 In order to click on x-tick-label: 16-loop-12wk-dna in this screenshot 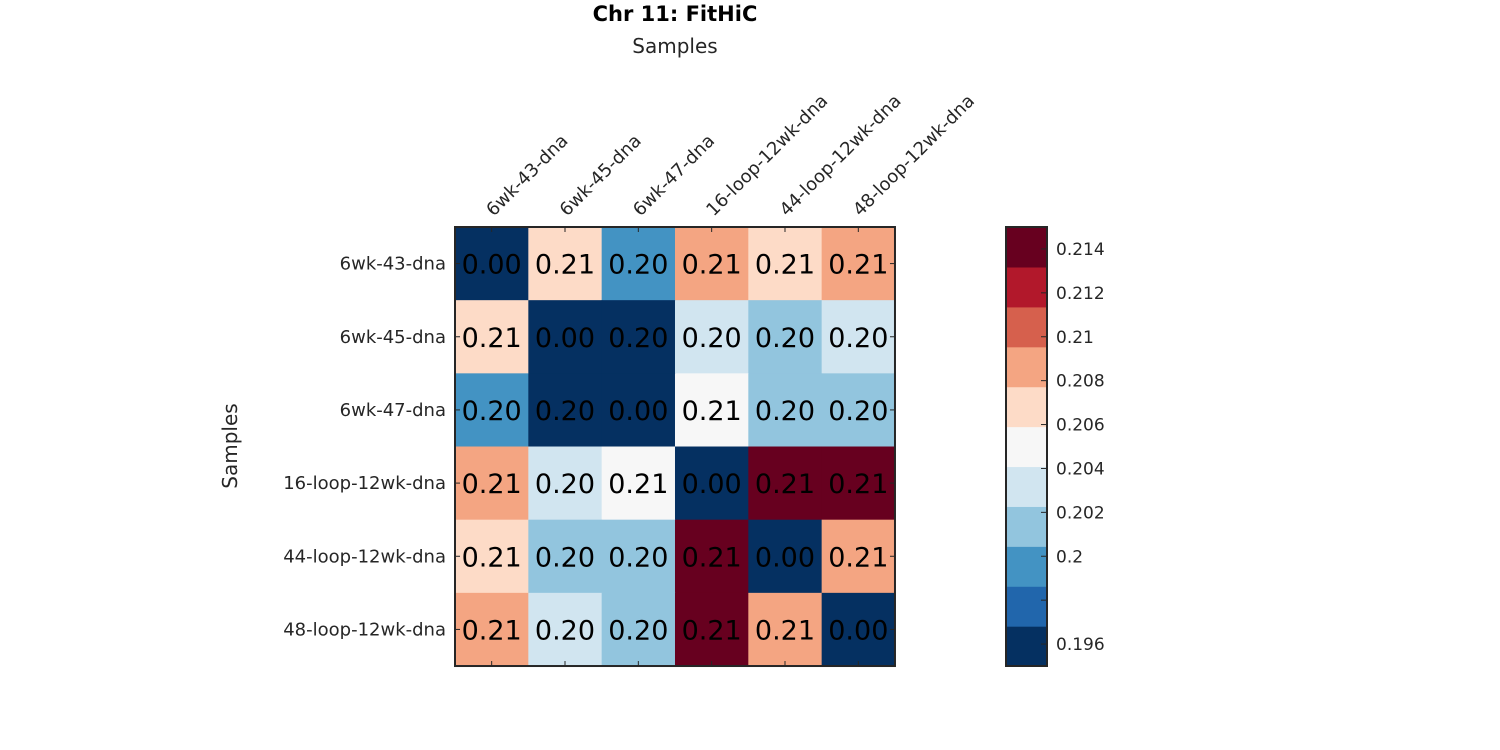, I will do `click(767, 156)`.